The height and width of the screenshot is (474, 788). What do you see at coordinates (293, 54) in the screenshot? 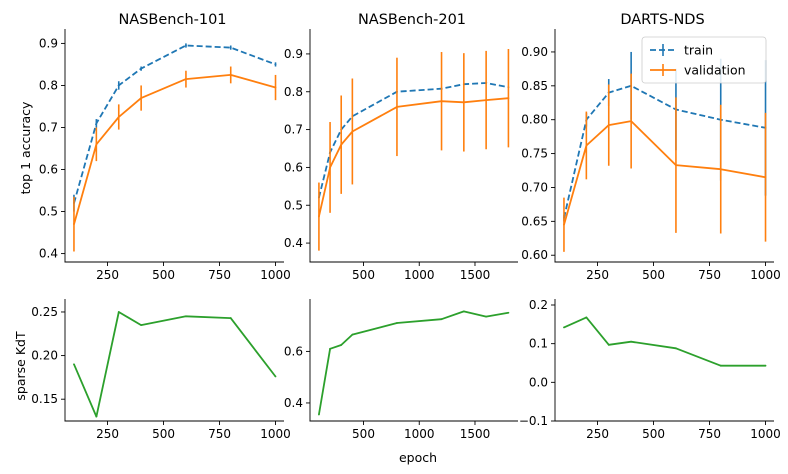
I see `y-tick-label-nb201-acc-5: 0.9` at bounding box center [293, 54].